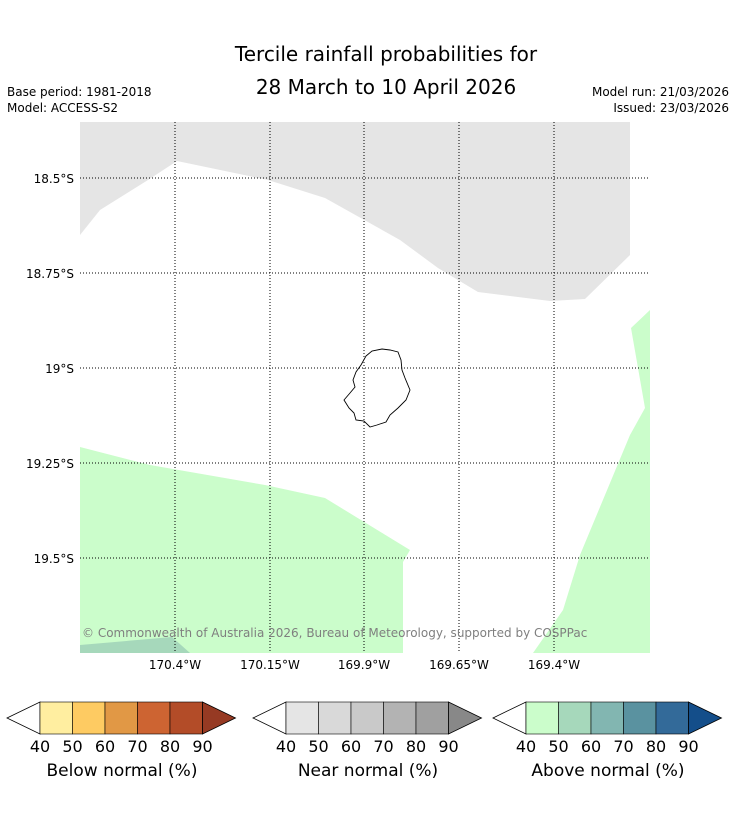 The width and height of the screenshot is (736, 816). I want to click on colorbar-above-normal: 40 50 60 70 80 90, so click(607, 728).